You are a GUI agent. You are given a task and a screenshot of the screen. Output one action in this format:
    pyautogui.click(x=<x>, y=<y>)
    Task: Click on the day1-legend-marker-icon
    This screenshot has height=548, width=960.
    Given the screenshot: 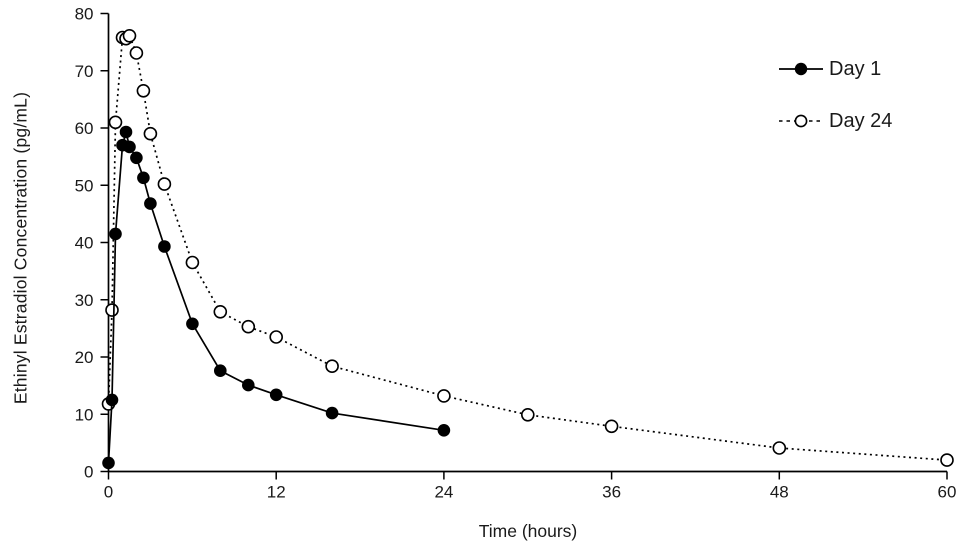 What is the action you would take?
    pyautogui.click(x=801, y=69)
    